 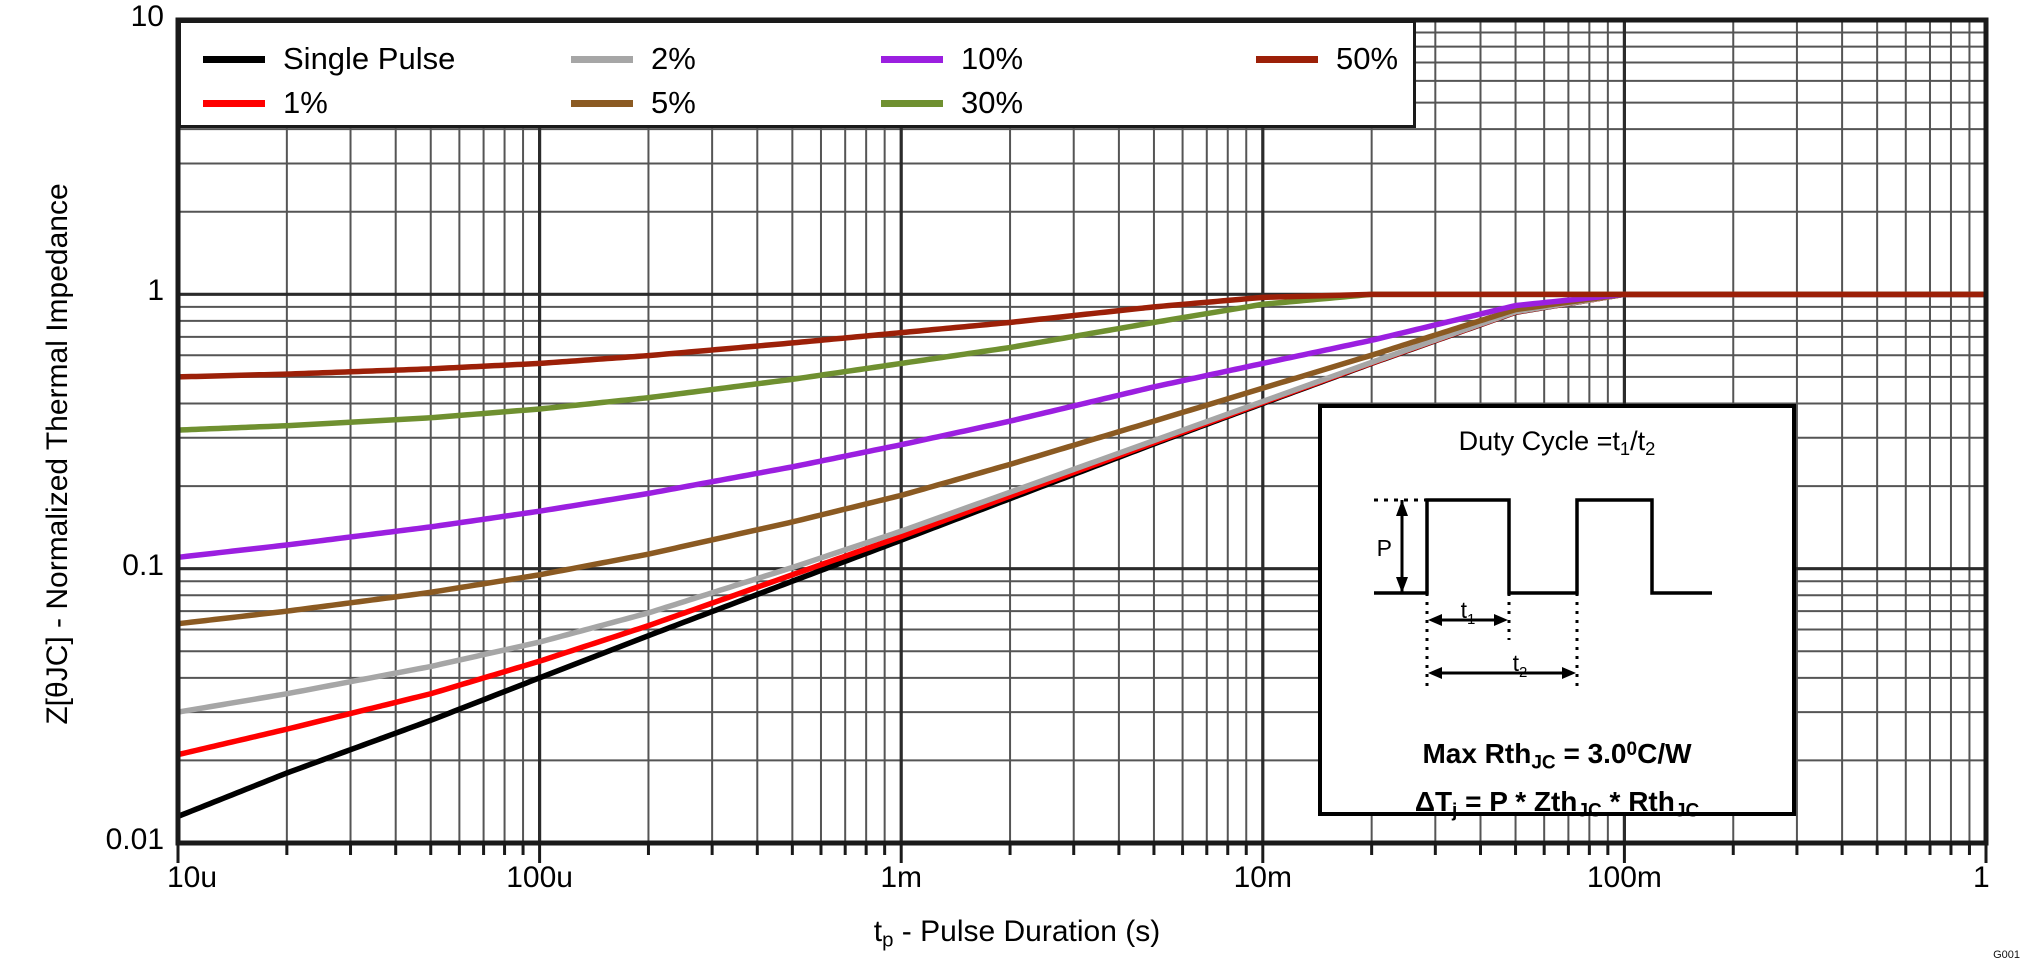 I want to click on legend-label: 10%, so click(x=992, y=58).